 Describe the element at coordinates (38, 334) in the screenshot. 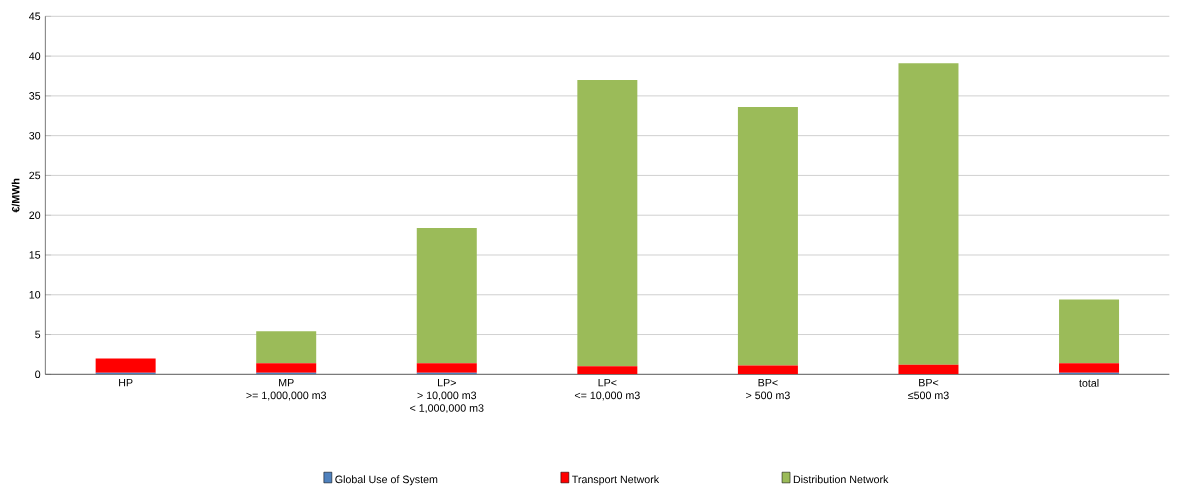

I see `y-tick-label: 5` at that location.